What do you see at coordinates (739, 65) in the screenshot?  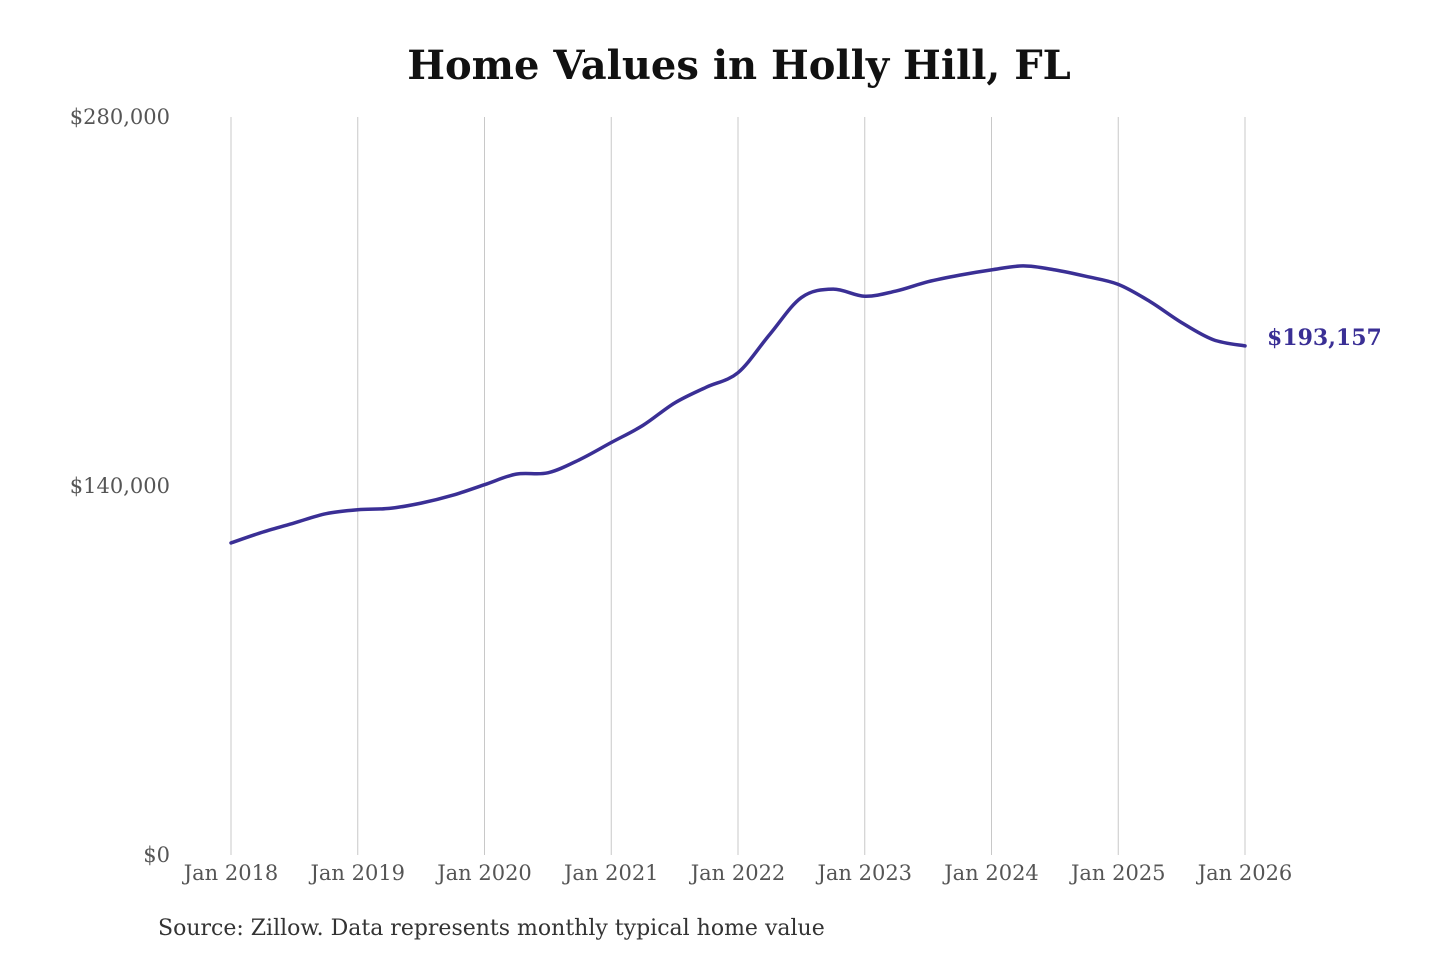 I see `chart-title: Home Values in Holly Hill, FL` at bounding box center [739, 65].